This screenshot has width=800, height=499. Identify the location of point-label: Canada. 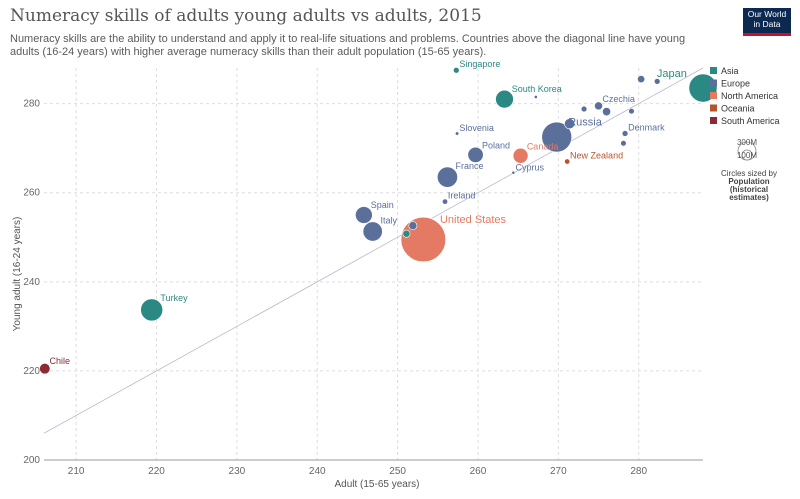
(543, 147).